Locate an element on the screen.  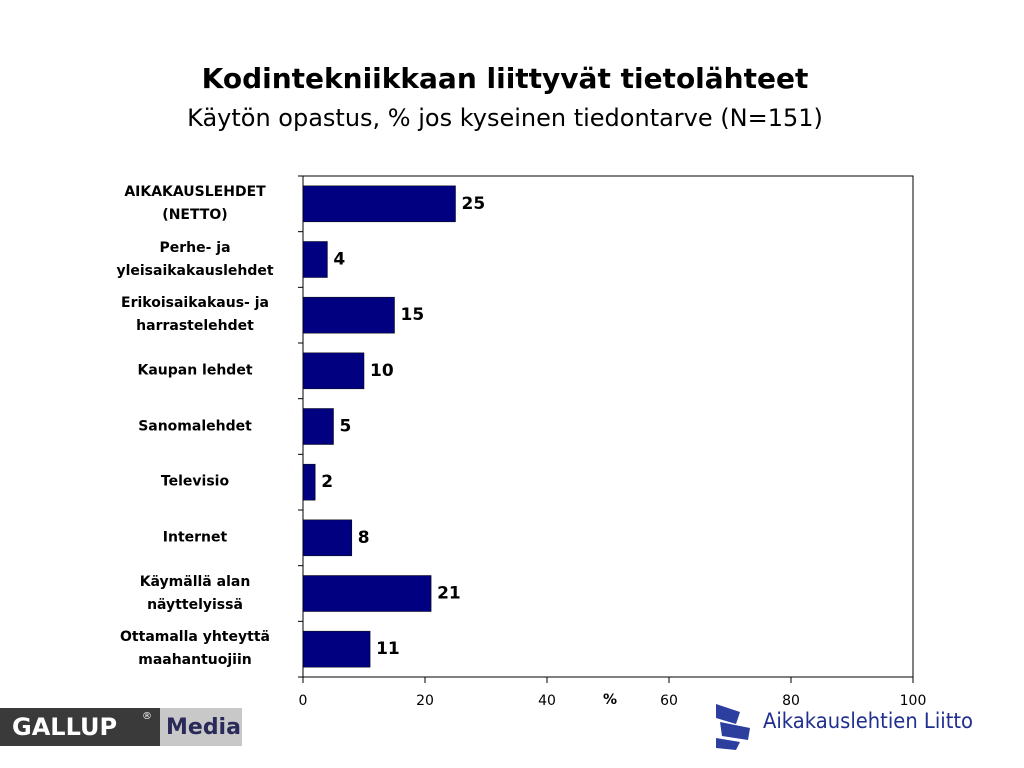
y-tick-label: Internet is located at coordinates (195, 537).